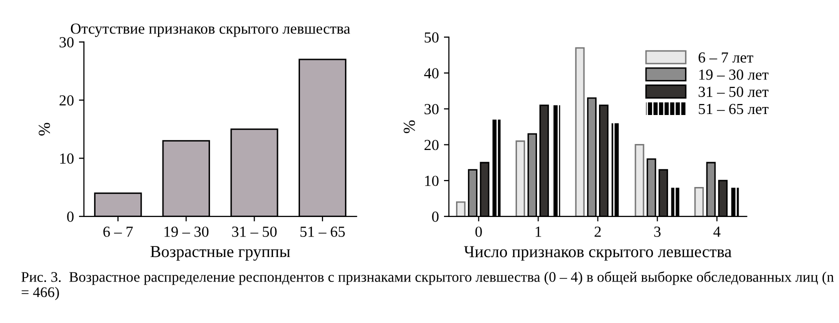  Describe the element at coordinates (539, 231) in the screenshot. I see `x-tick-label: 1` at that location.